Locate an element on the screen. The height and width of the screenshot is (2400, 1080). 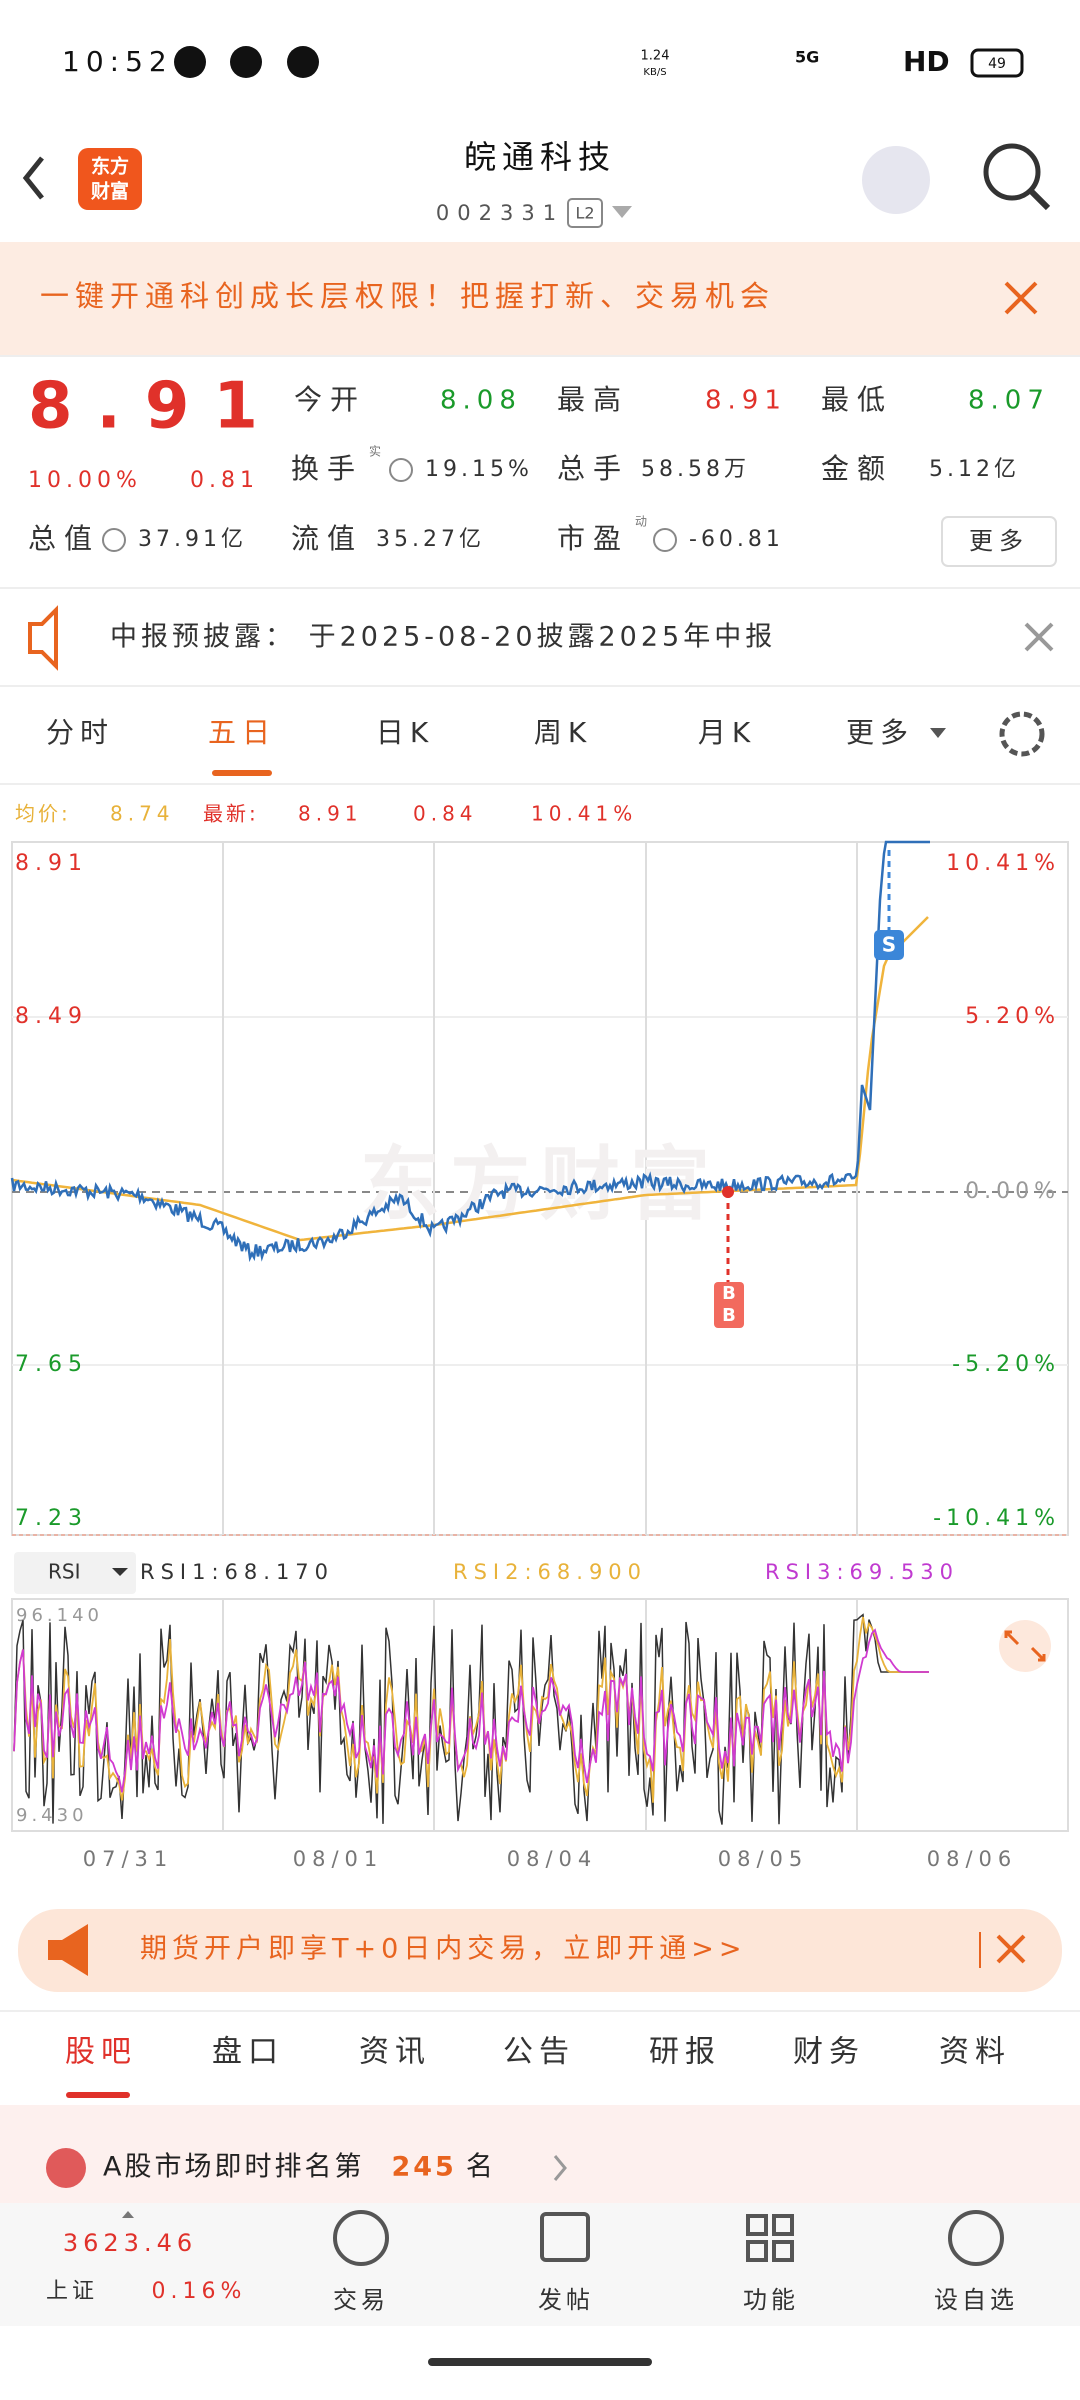
nav-item: 交易 is located at coordinates (361, 2300).